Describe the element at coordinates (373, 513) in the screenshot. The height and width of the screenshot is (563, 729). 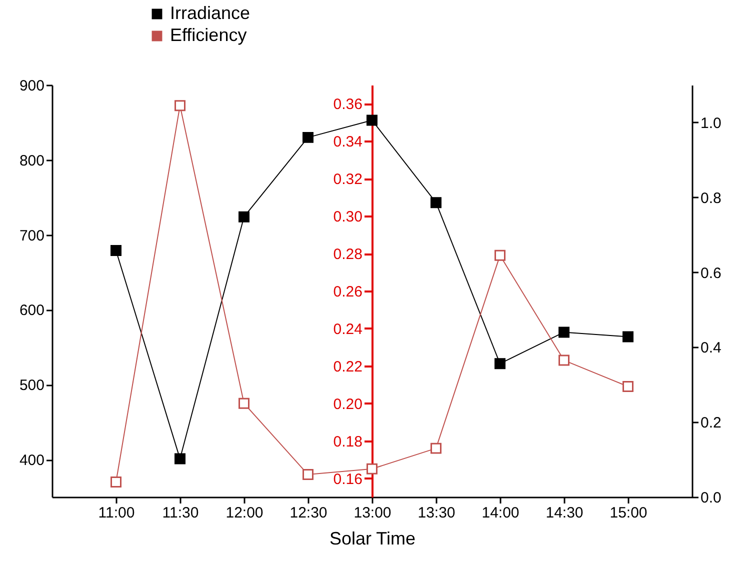
I see `x-tick-label: 13:00` at that location.